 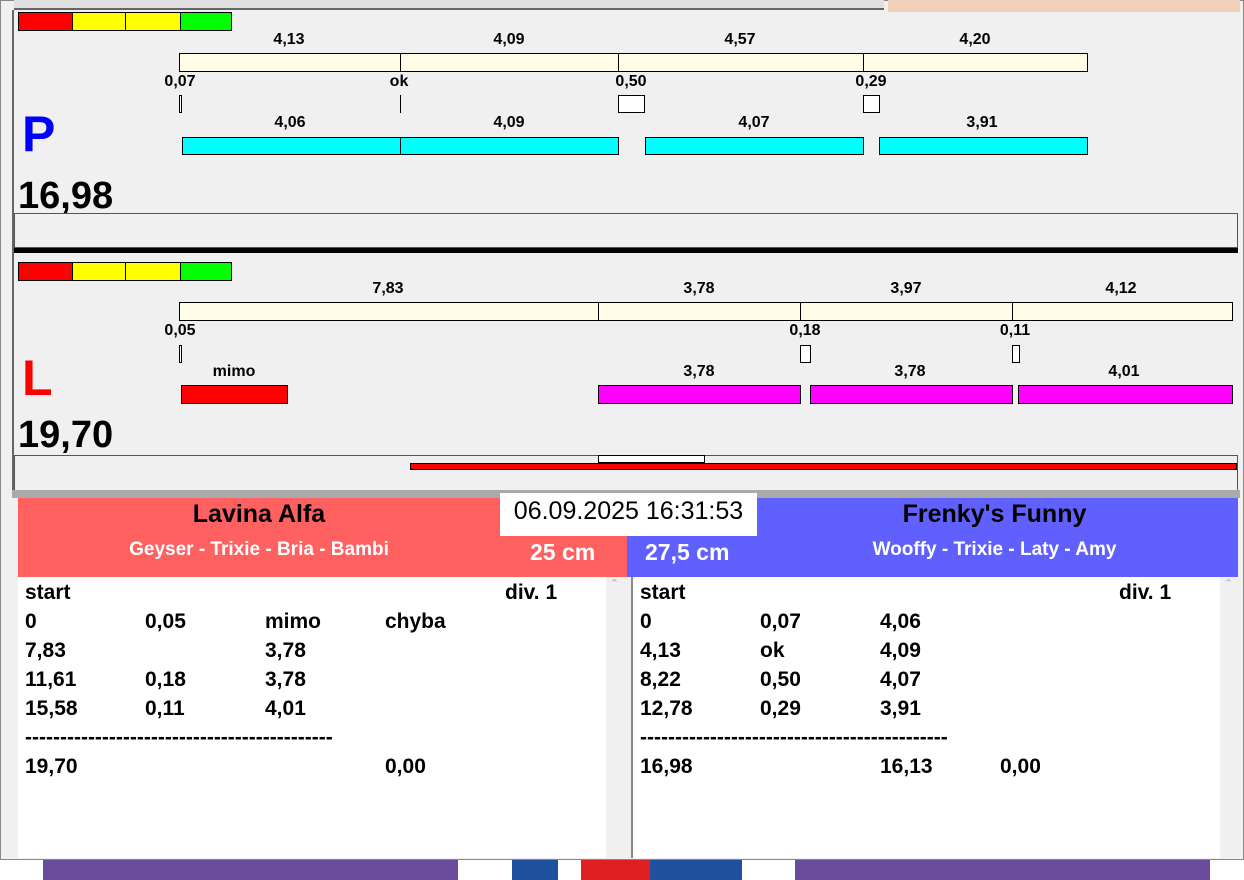 What do you see at coordinates (660, 679) in the screenshot?
I see `list-cell: 8,22` at bounding box center [660, 679].